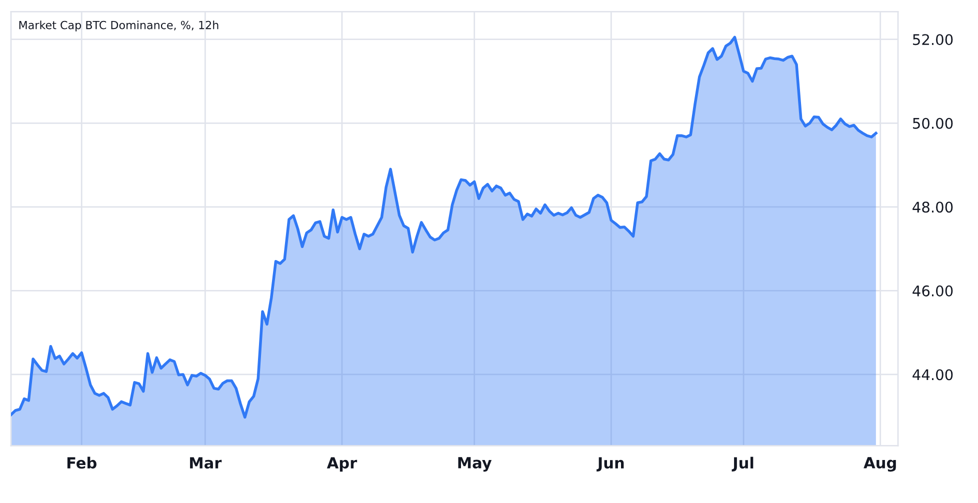  I want to click on y-tick-label: 50.00, so click(933, 123).